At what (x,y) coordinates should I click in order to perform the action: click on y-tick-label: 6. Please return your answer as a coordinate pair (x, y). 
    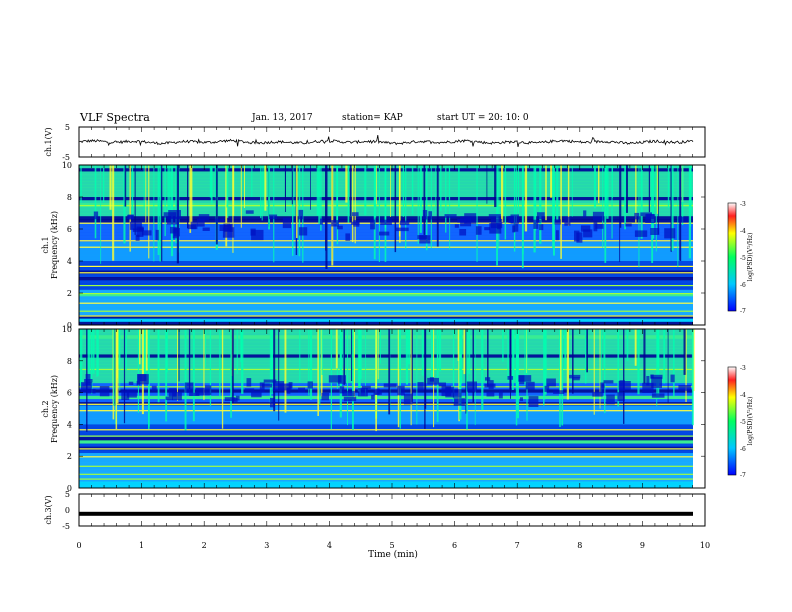
    Looking at the image, I should click on (69, 393).